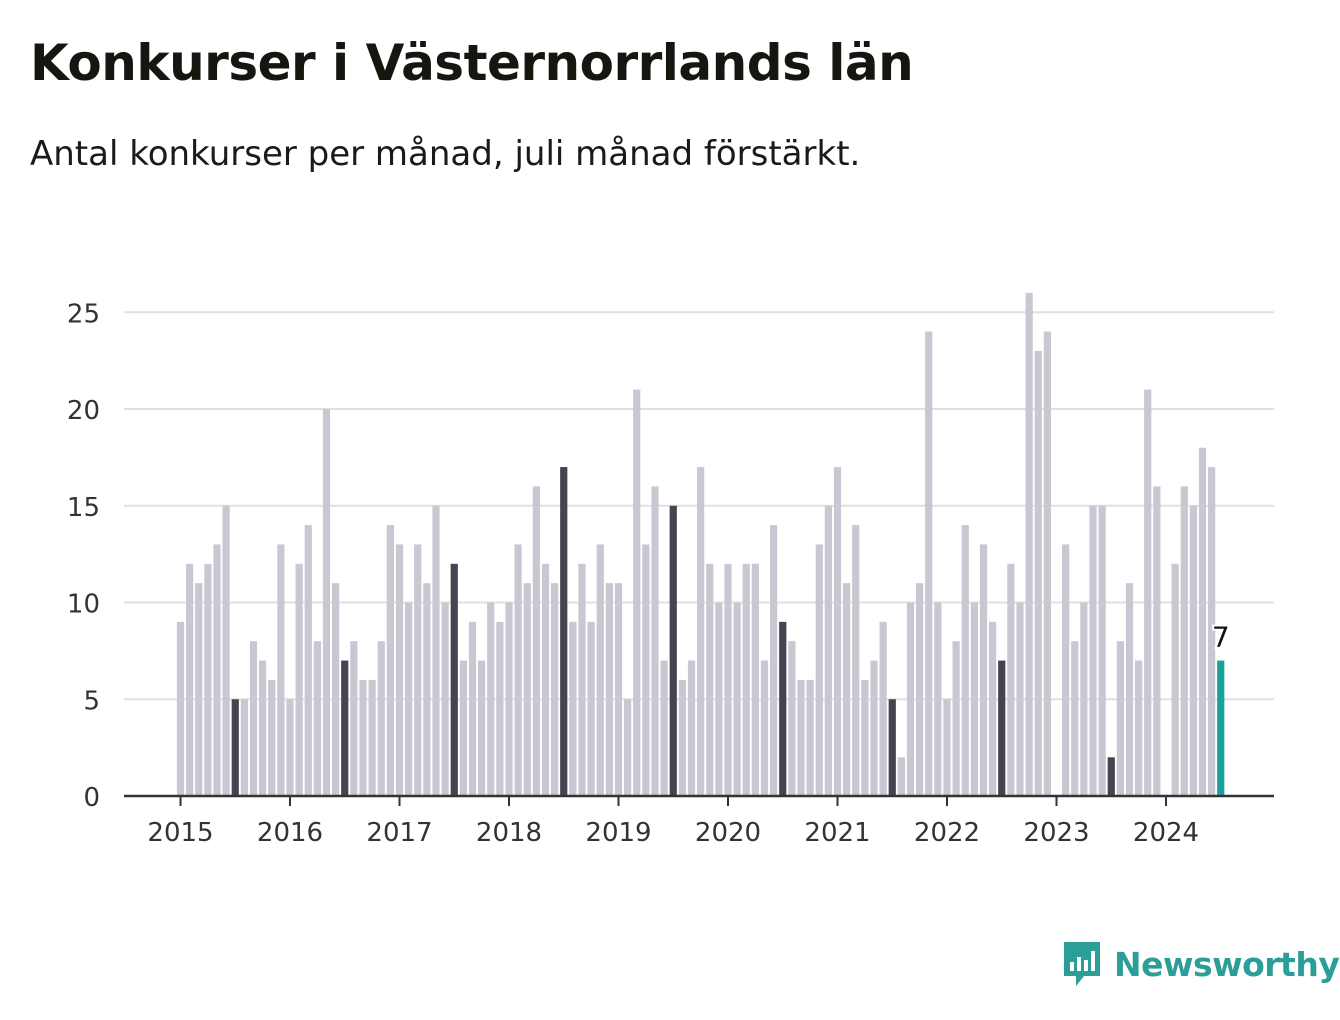 This screenshot has height=1020, width=1340. I want to click on y-tick-label: 5, so click(91, 701).